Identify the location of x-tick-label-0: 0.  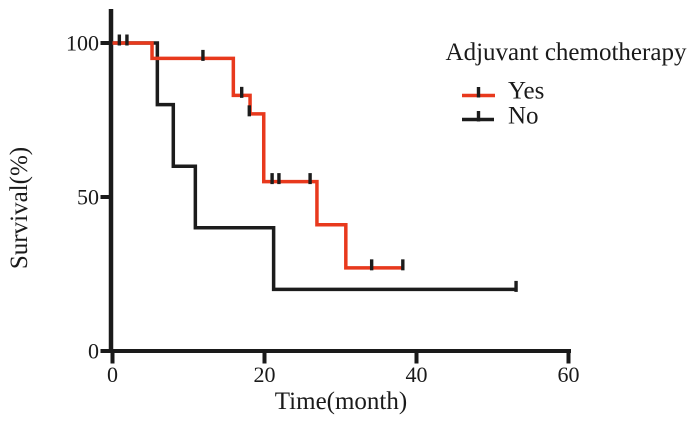
(112, 374).